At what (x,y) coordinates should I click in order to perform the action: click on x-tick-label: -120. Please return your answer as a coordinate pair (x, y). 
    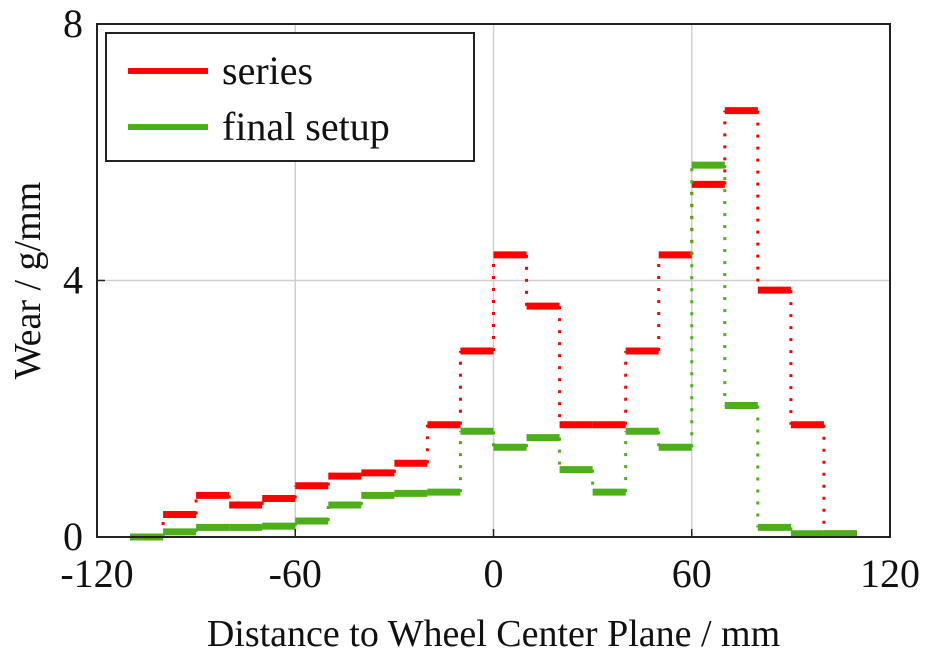
    Looking at the image, I should click on (96, 573).